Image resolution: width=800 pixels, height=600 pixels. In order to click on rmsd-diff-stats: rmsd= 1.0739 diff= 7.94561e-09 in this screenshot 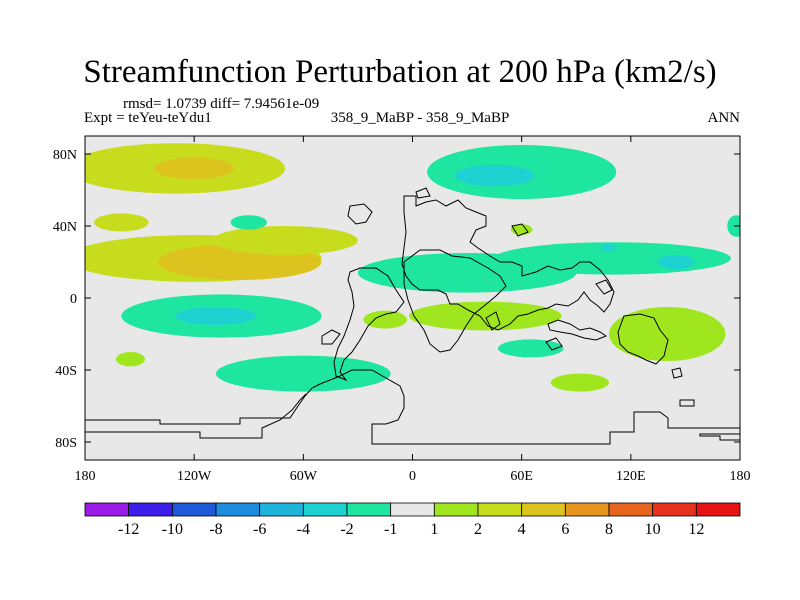, I will do `click(221, 104)`.